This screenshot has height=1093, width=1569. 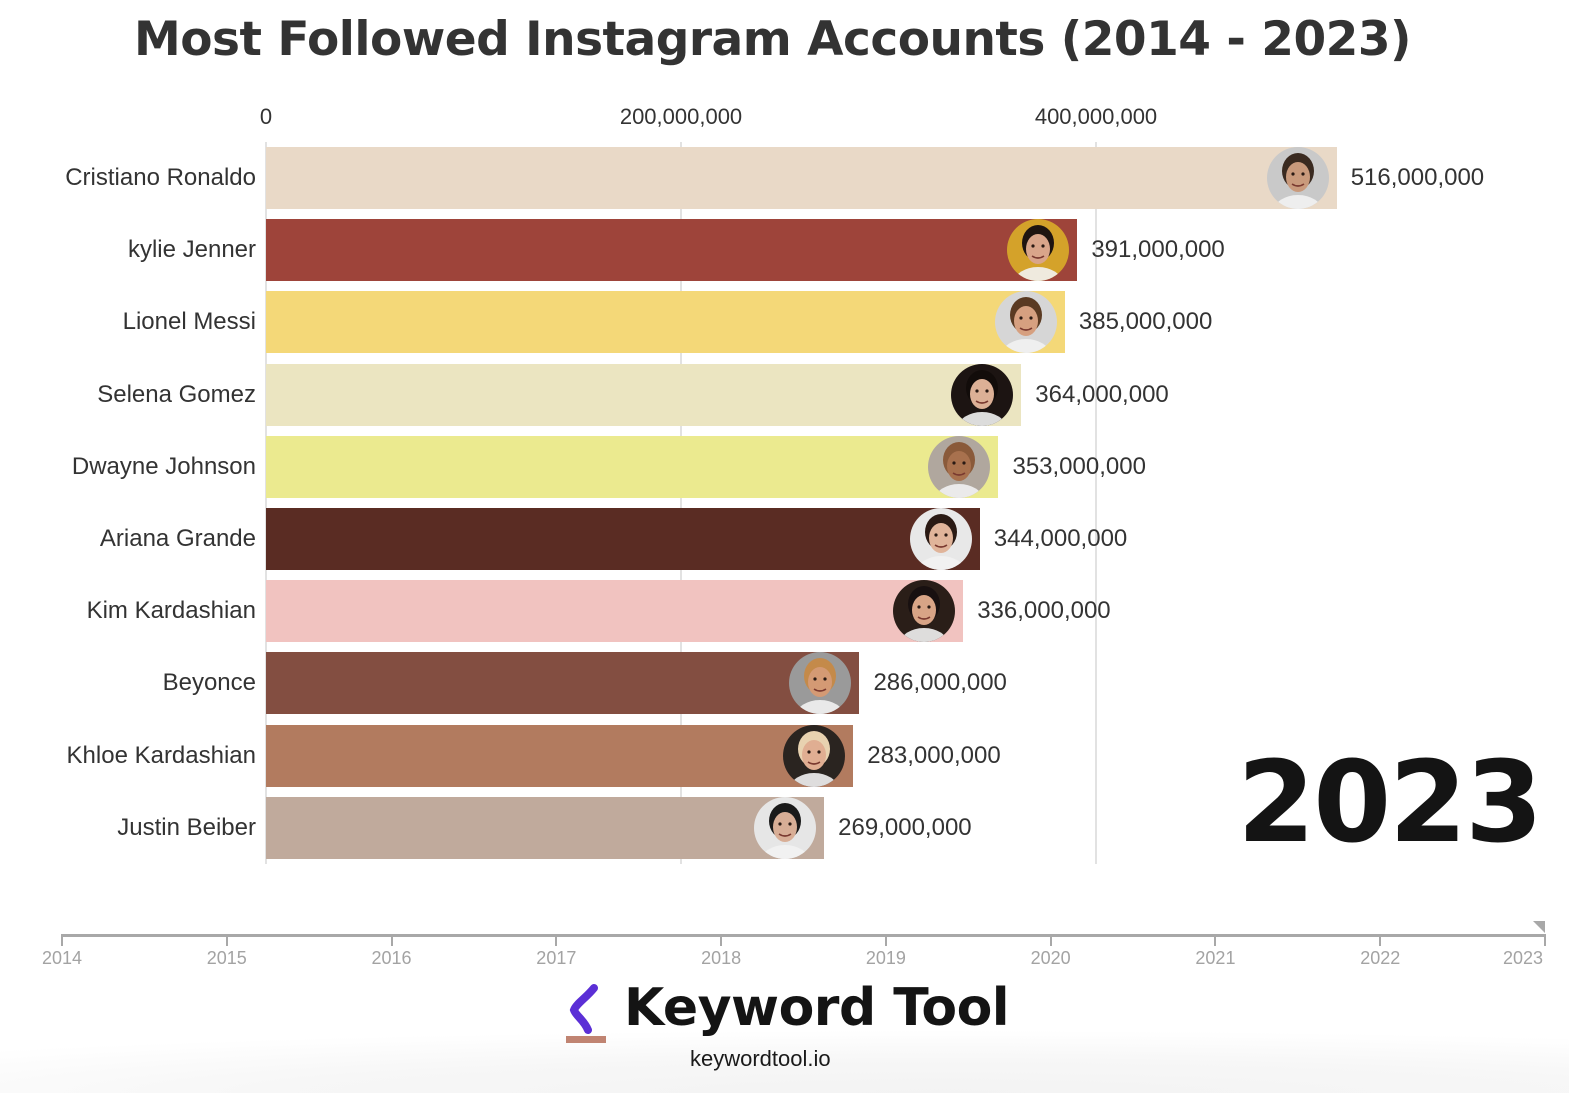 What do you see at coordinates (1297, 178) in the screenshot?
I see `cristiano-ronaldo-avatar-icon` at bounding box center [1297, 178].